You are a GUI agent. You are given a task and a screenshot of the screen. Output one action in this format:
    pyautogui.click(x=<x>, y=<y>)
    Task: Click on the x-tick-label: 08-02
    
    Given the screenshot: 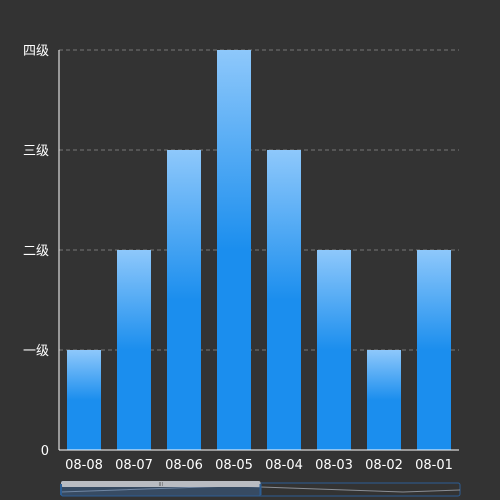 What is the action you would take?
    pyautogui.click(x=384, y=465)
    